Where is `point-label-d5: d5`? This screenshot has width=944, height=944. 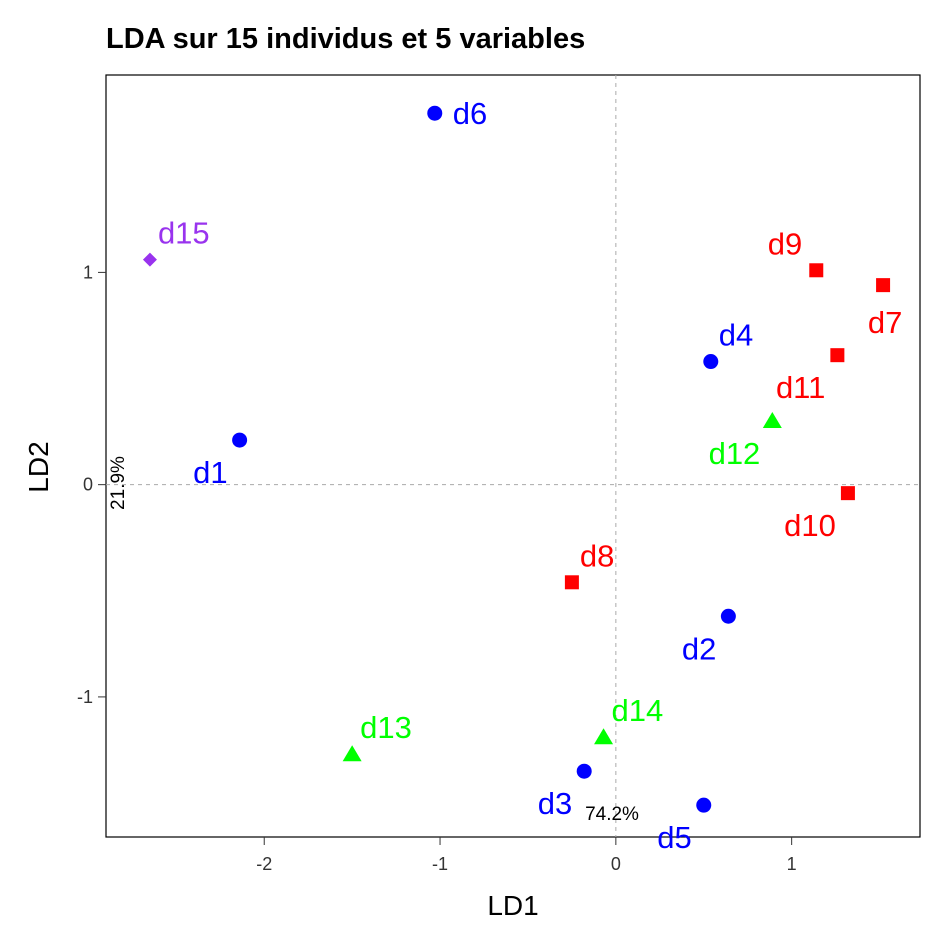 point-label-d5: d5 is located at coordinates (674, 837).